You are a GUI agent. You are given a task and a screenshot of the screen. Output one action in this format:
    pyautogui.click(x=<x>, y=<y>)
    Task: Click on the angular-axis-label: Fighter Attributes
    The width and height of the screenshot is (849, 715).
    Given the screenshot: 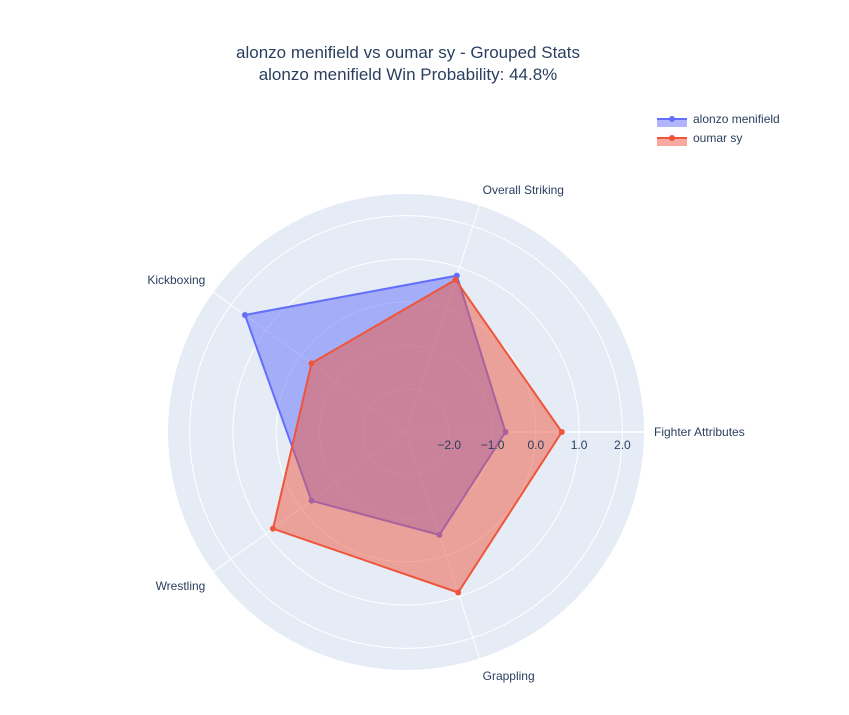 What is the action you would take?
    pyautogui.click(x=699, y=432)
    